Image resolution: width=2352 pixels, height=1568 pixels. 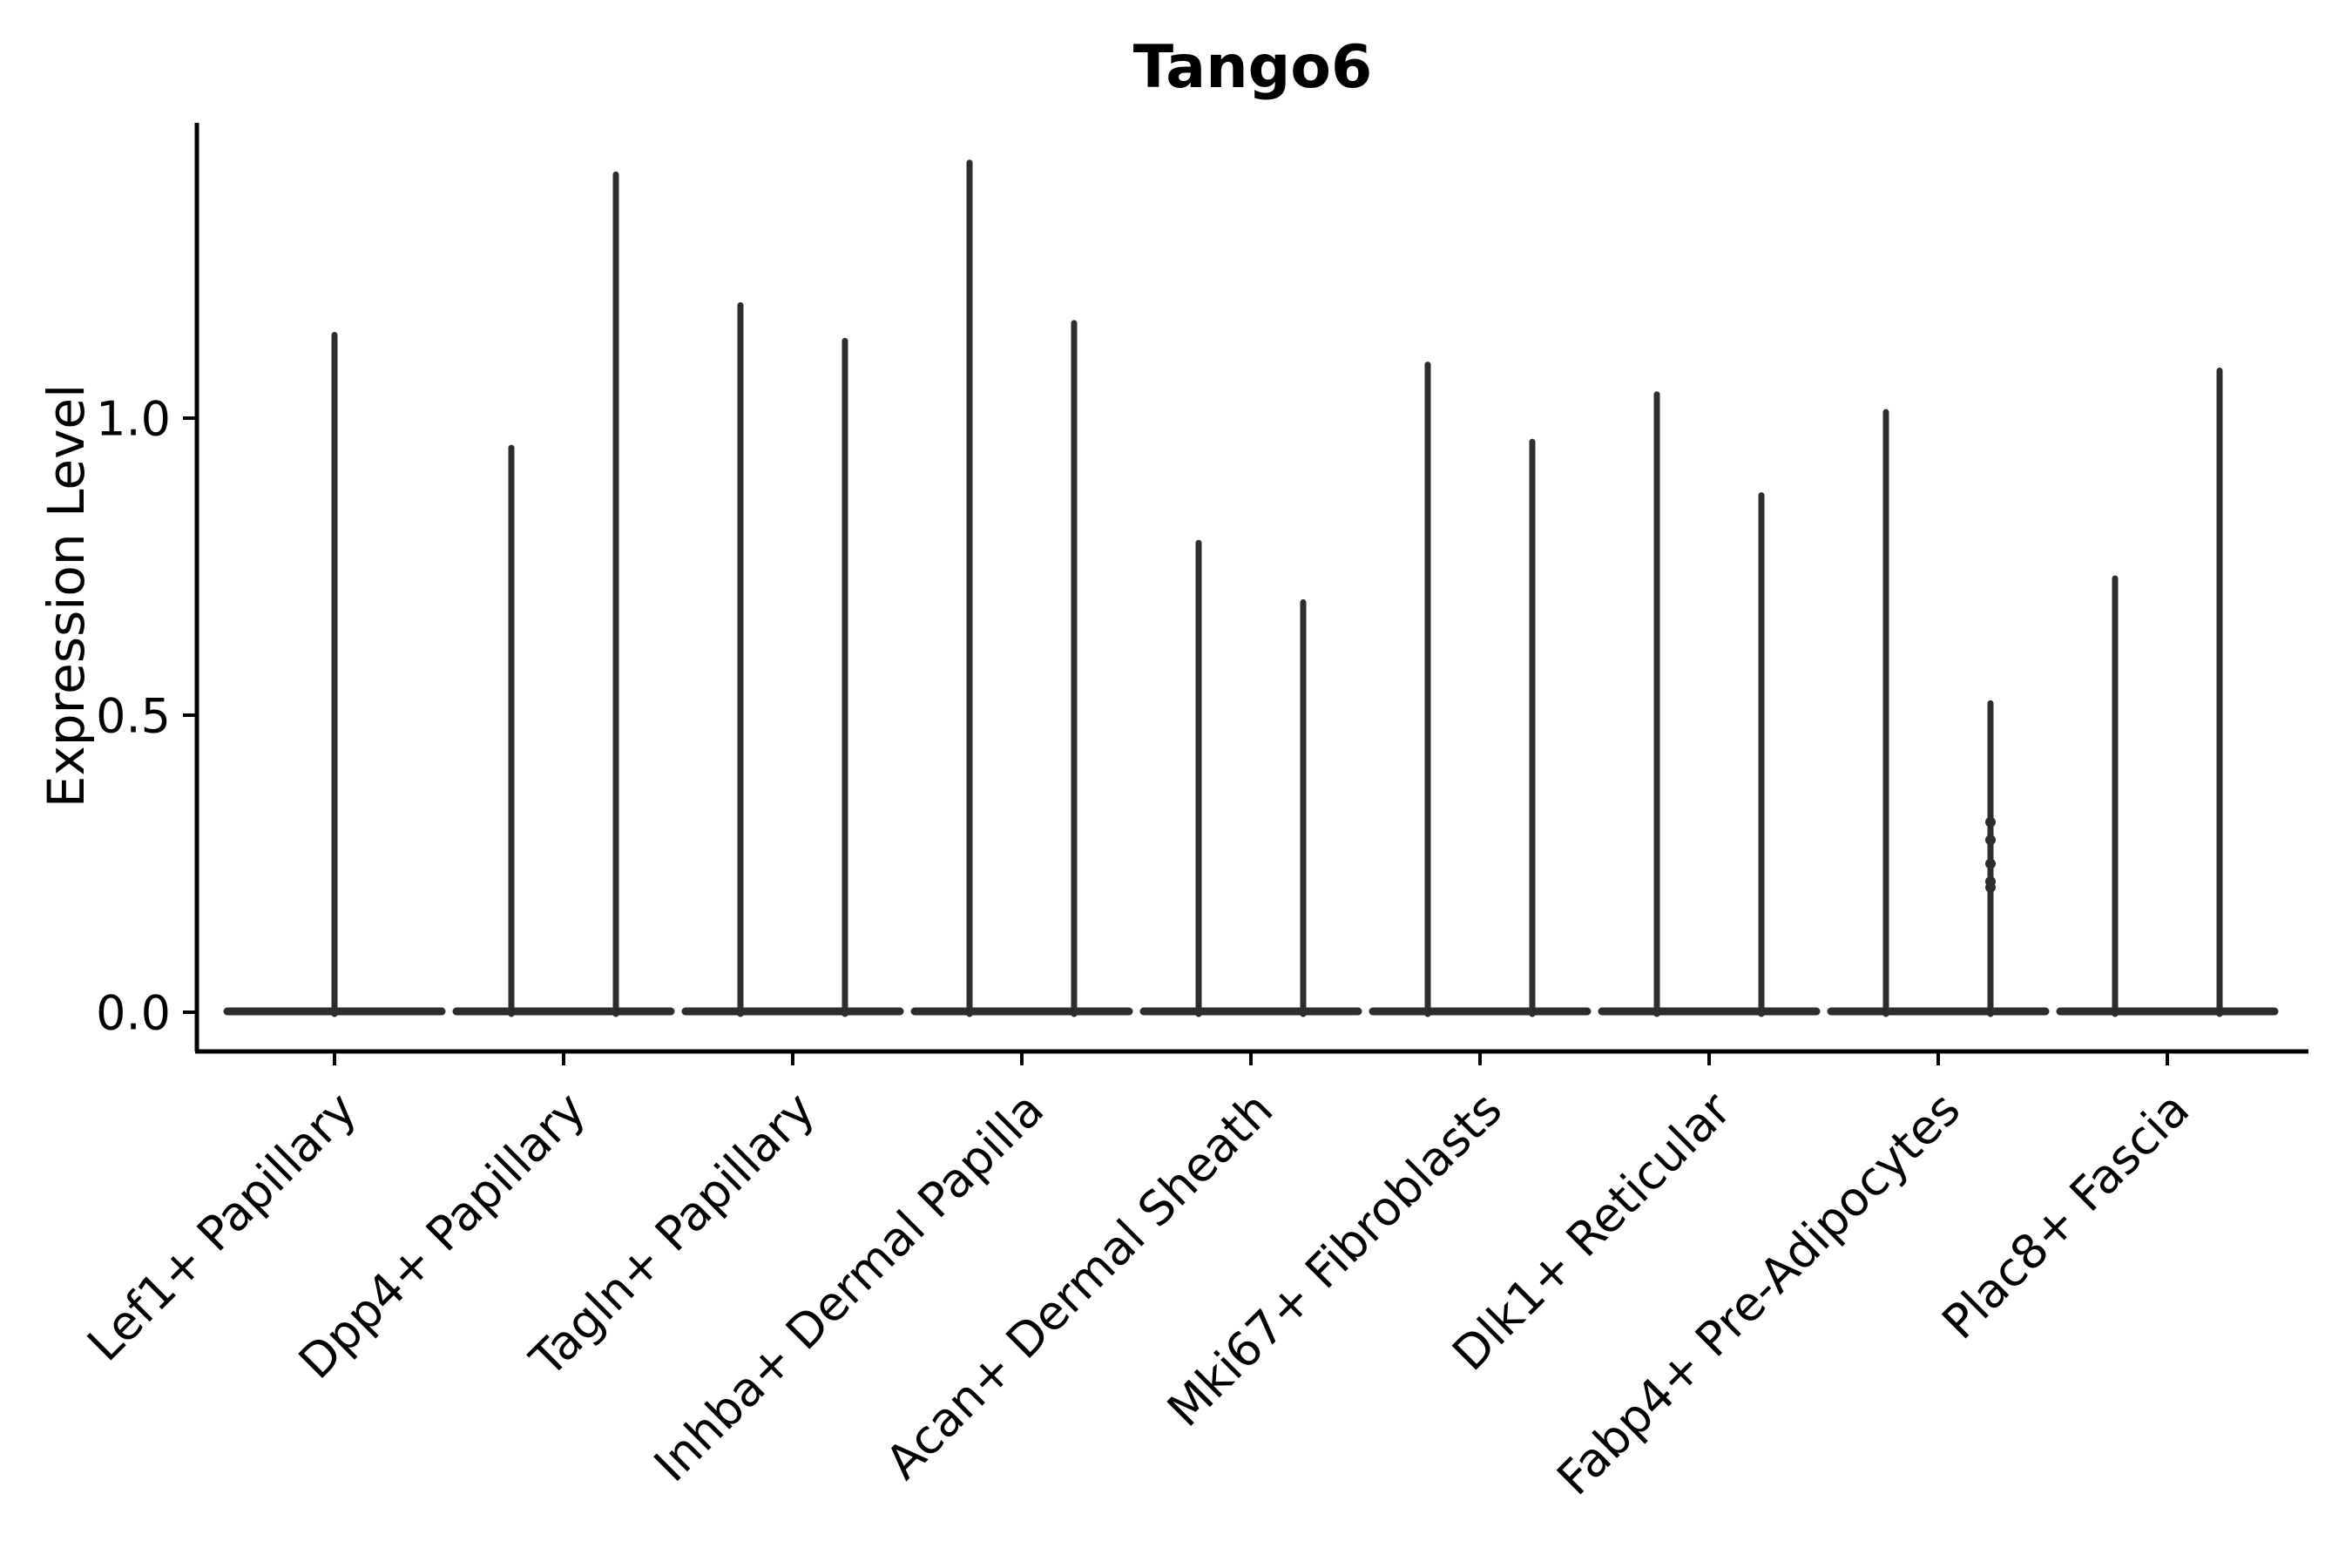 What do you see at coordinates (1253, 67) in the screenshot?
I see `chart-title: Tango6` at bounding box center [1253, 67].